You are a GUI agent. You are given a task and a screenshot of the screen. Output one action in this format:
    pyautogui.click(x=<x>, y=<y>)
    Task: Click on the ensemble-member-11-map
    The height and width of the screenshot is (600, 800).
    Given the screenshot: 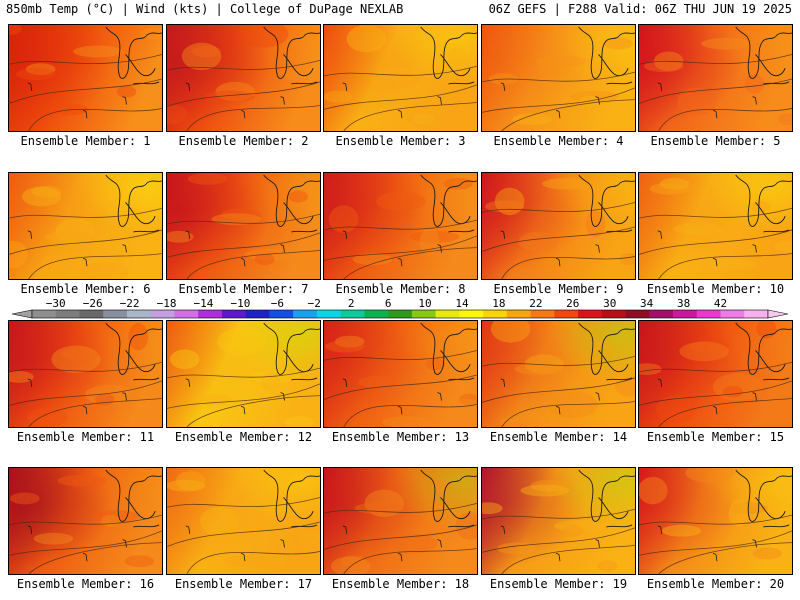 What is the action you would take?
    pyautogui.click(x=85, y=374)
    